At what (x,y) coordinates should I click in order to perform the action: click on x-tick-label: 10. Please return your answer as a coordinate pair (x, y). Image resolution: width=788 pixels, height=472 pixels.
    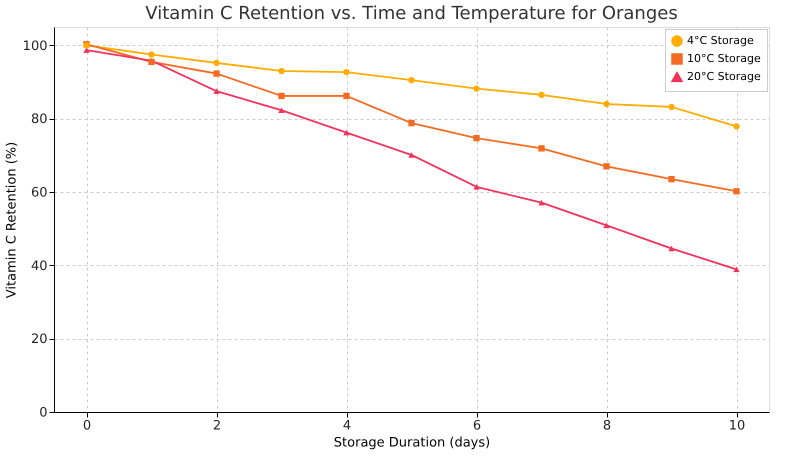
    Looking at the image, I should click on (737, 426).